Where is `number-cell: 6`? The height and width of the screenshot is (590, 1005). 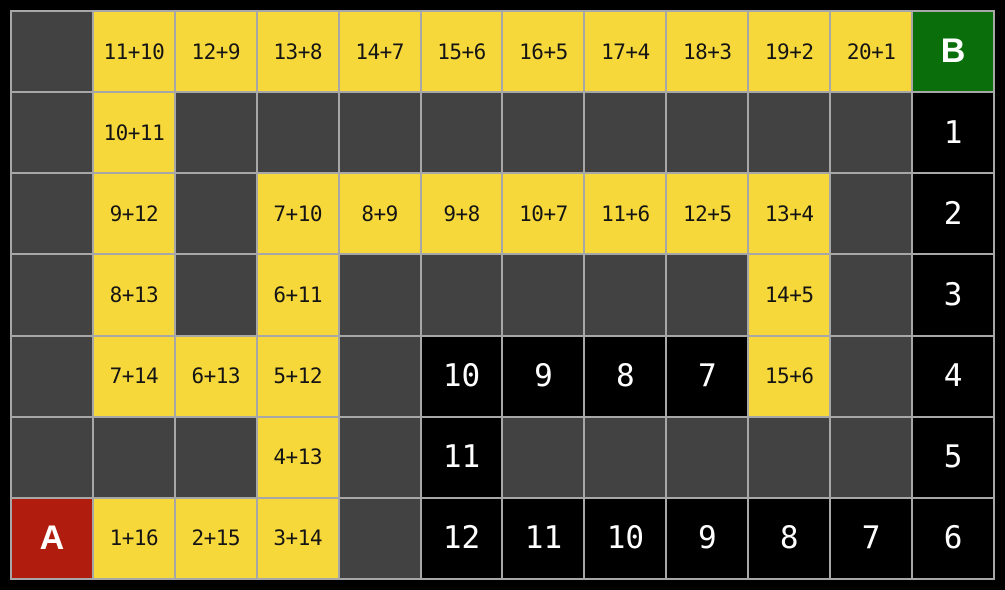 number-cell: 6 is located at coordinates (953, 538).